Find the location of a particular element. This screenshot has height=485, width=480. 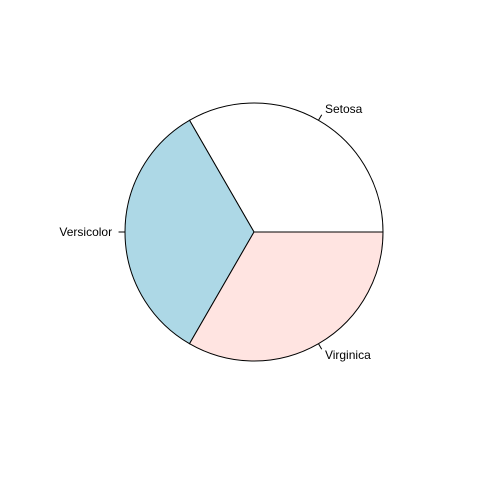

slice-label-versicolor: Versicolor is located at coordinates (85, 232).